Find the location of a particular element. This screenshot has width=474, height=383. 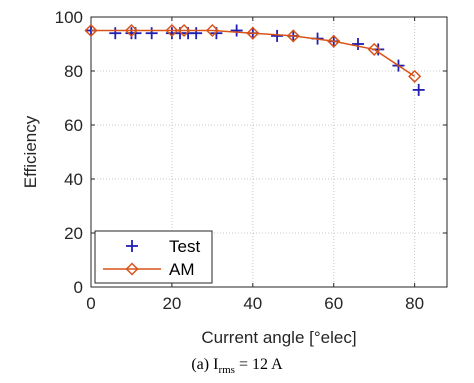

y-tick-label: 100 is located at coordinates (69, 17).